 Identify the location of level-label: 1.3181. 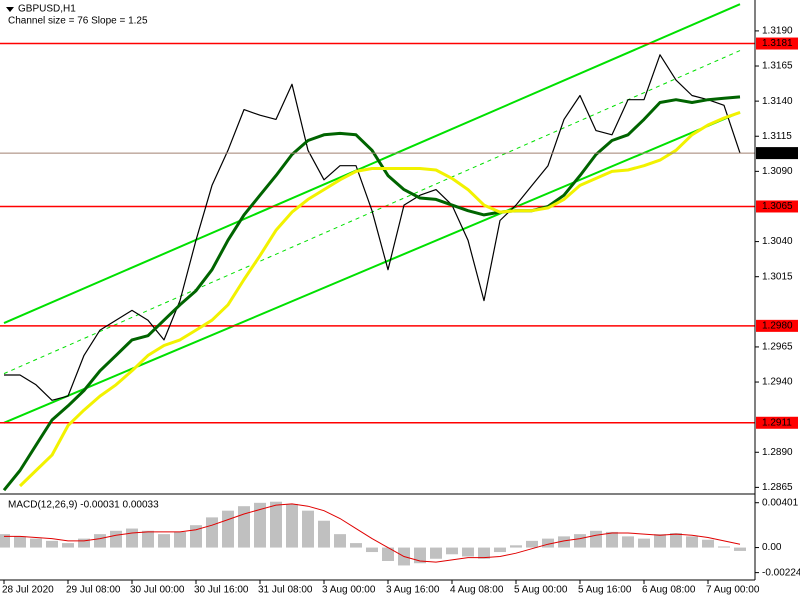
(777, 43).